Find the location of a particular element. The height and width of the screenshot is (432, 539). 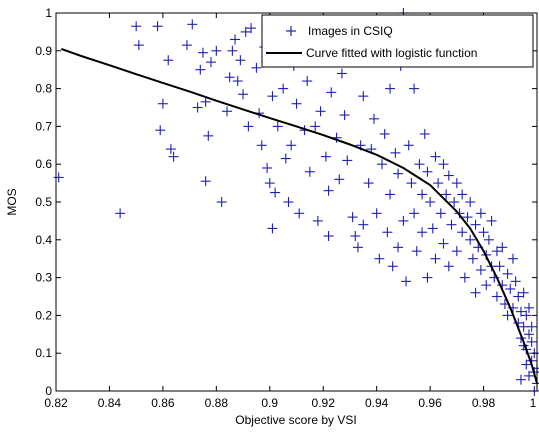

y-tick-label: 0.2 is located at coordinates (43, 315).